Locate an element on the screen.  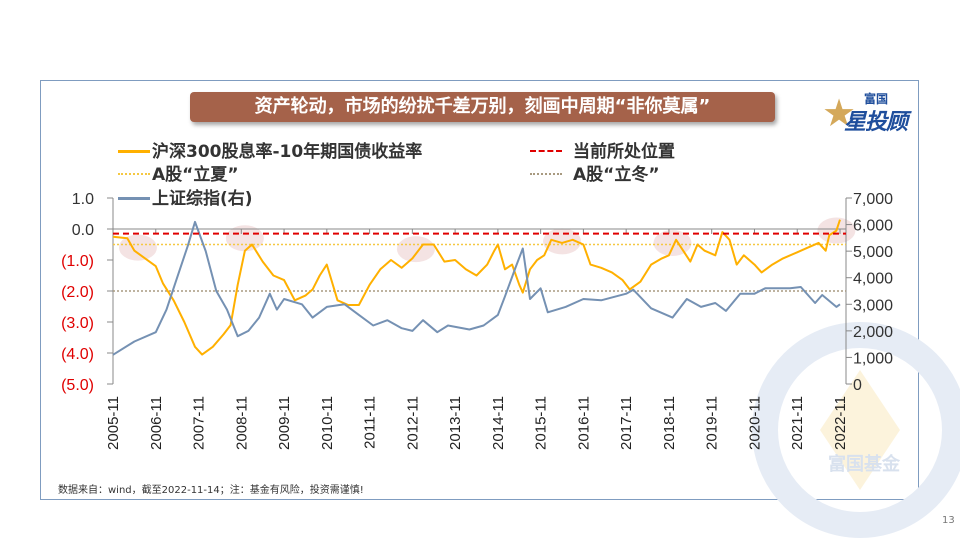
x-tick-label: 2010-11 is located at coordinates (327, 423).